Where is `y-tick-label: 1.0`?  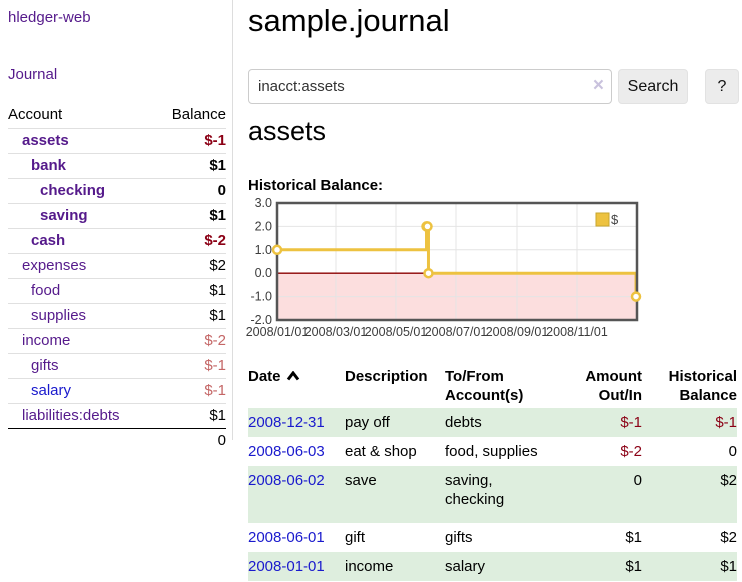
y-tick-label: 1.0 is located at coordinates (263, 250).